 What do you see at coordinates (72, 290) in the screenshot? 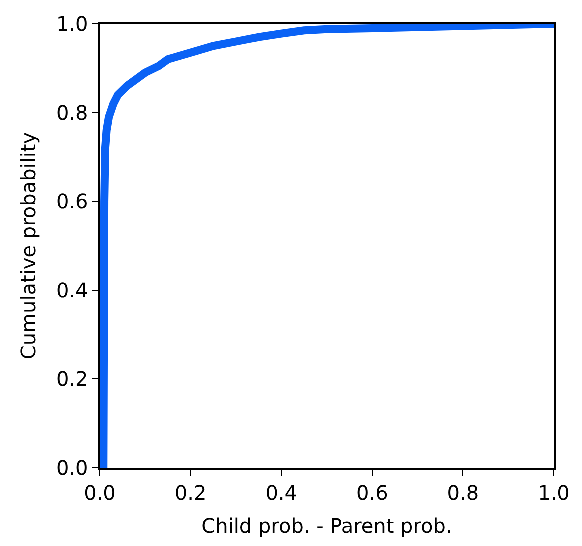
I see `y-tick-label: 0.4` at bounding box center [72, 290].